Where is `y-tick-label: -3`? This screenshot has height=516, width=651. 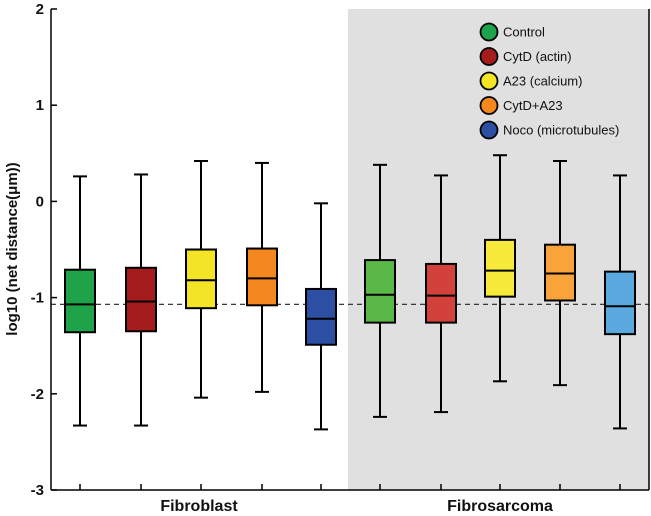
y-tick-label: -3 is located at coordinates (37, 490).